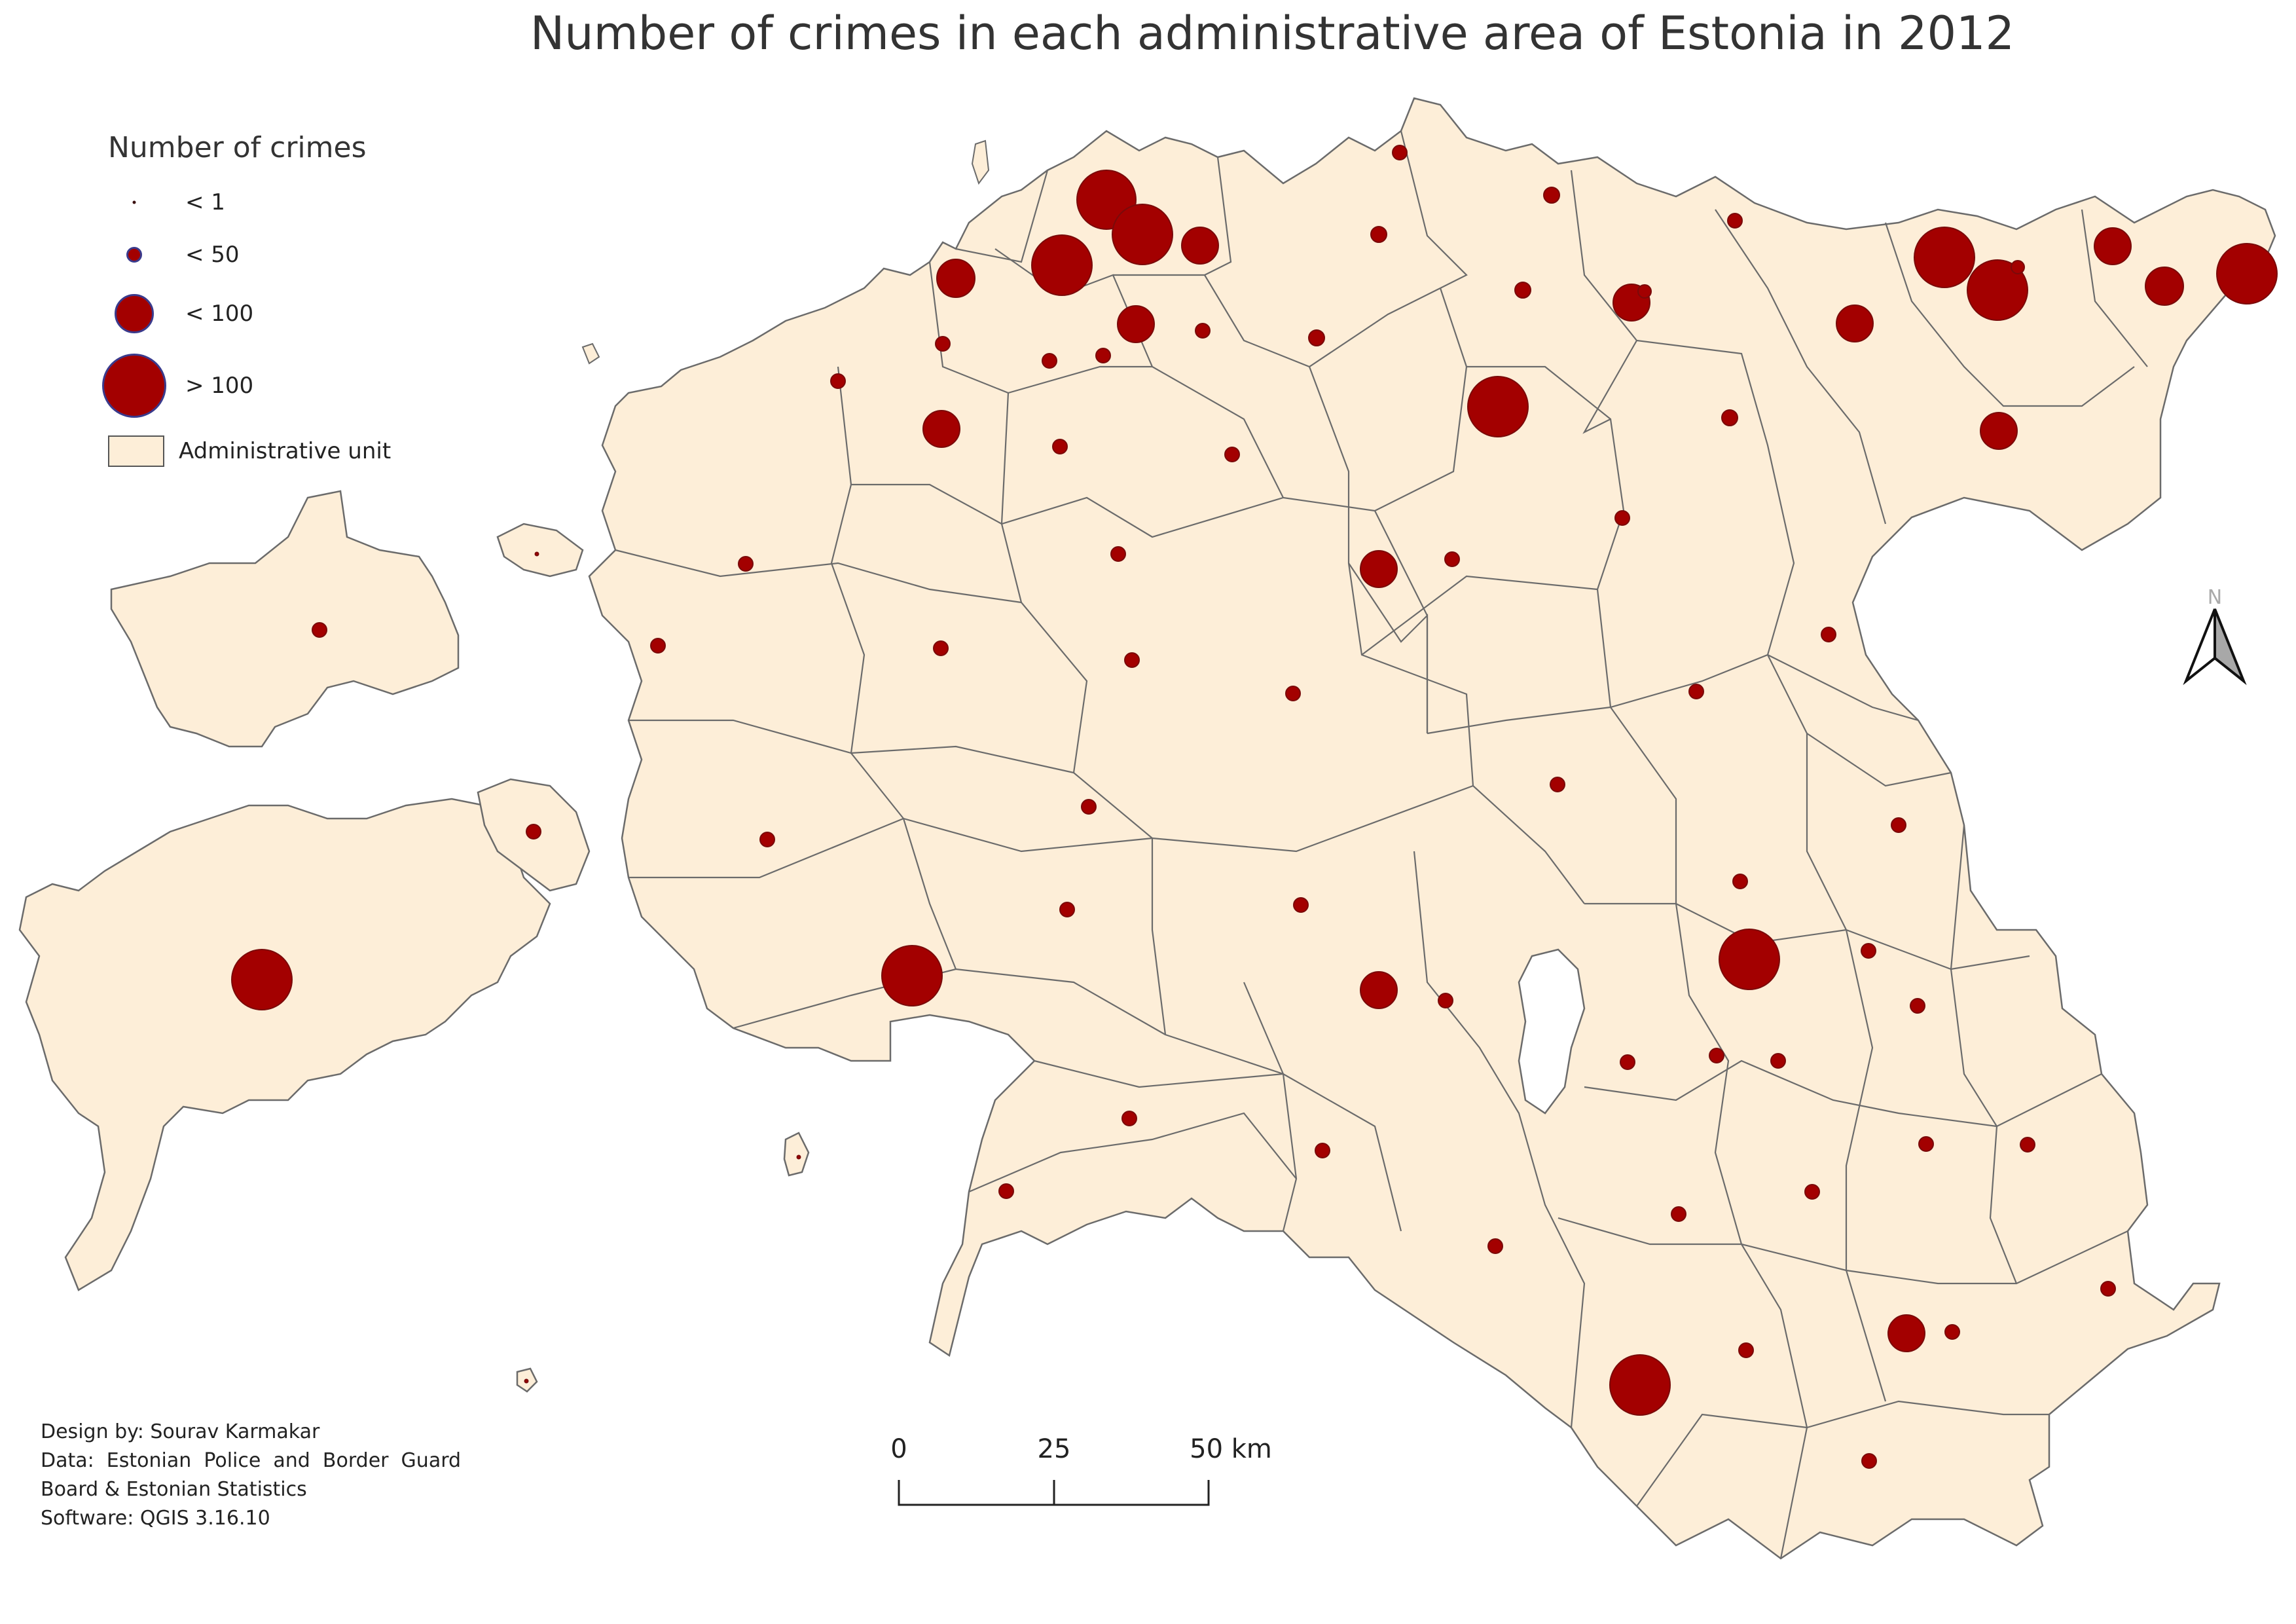  What do you see at coordinates (237, 147) in the screenshot?
I see `legend-title: Number of crimes` at bounding box center [237, 147].